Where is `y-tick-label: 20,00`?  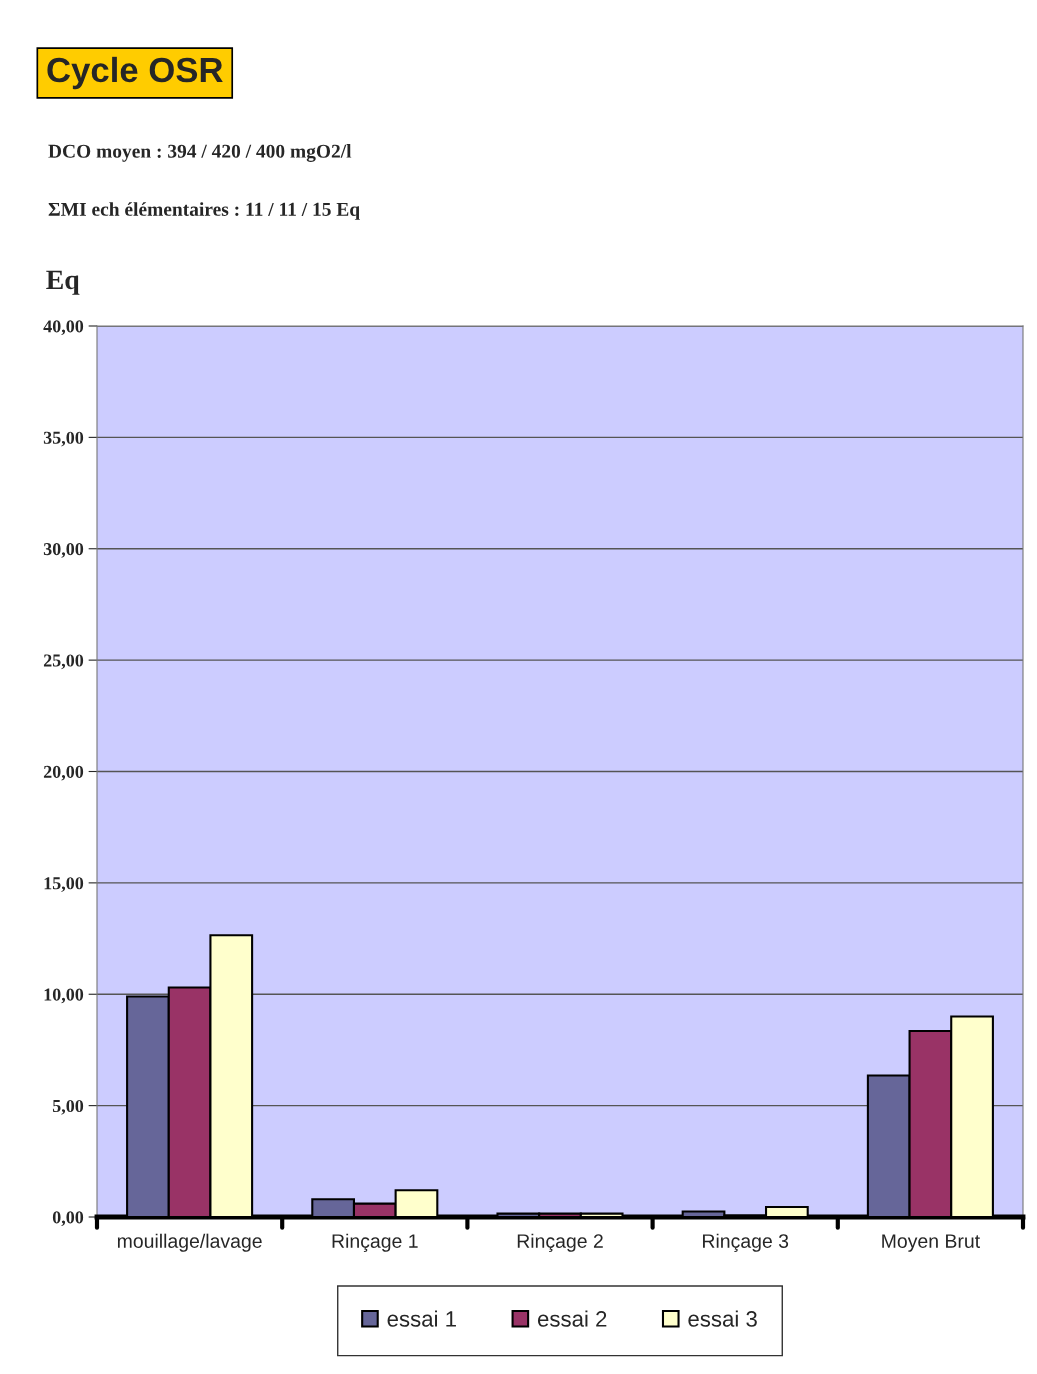
y-tick-label: 20,00 is located at coordinates (63, 773).